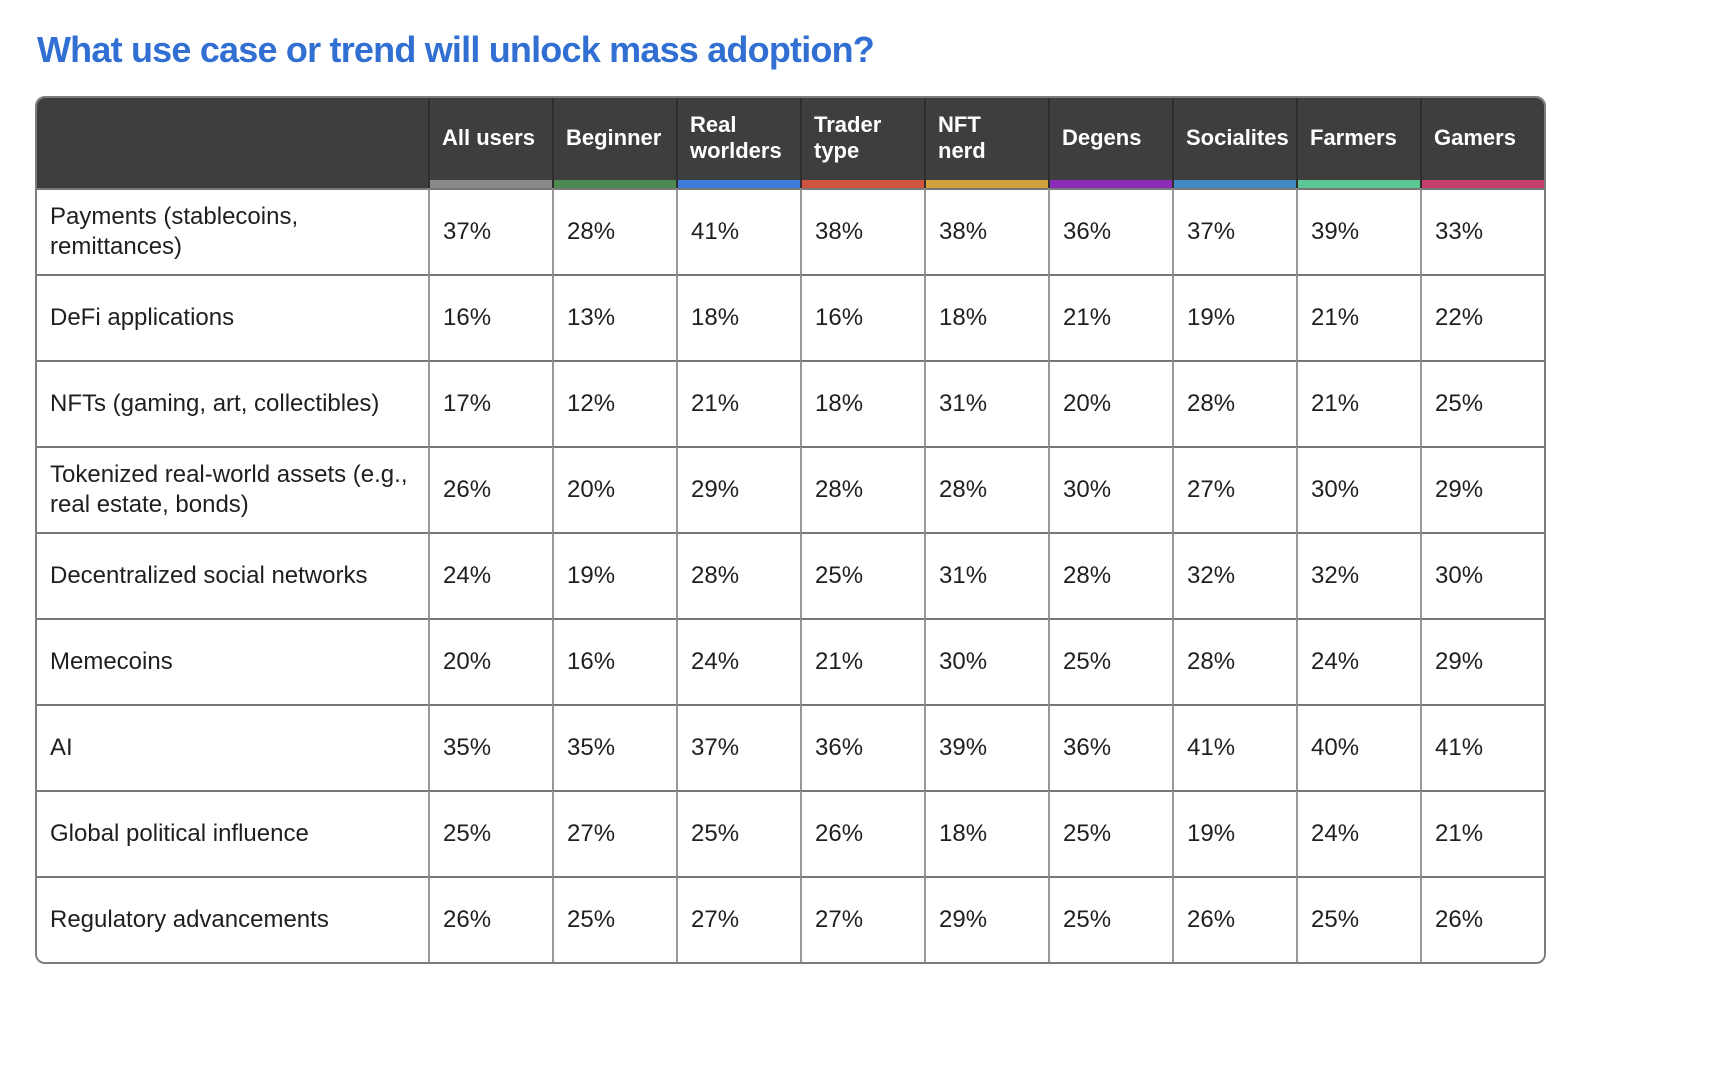  What do you see at coordinates (614, 138) in the screenshot?
I see `column-header-label: Beginner` at bounding box center [614, 138].